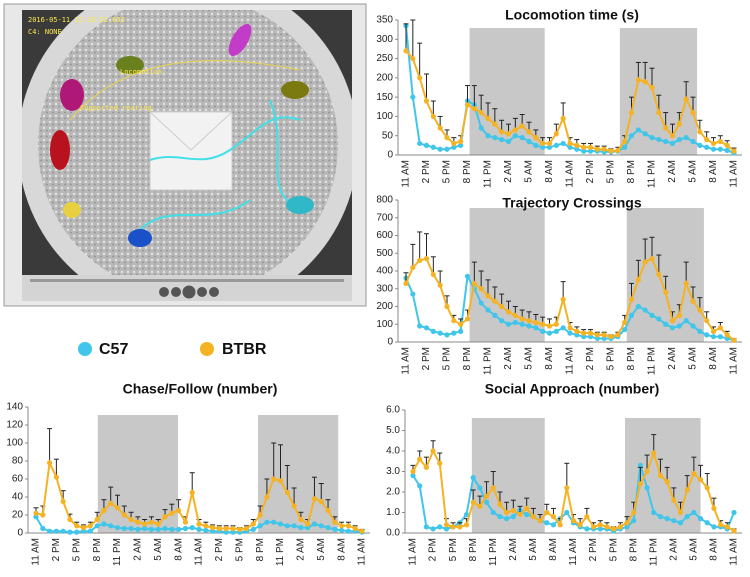  Describe the element at coordinates (507, 275) in the screenshot. I see `night-shade` at that location.